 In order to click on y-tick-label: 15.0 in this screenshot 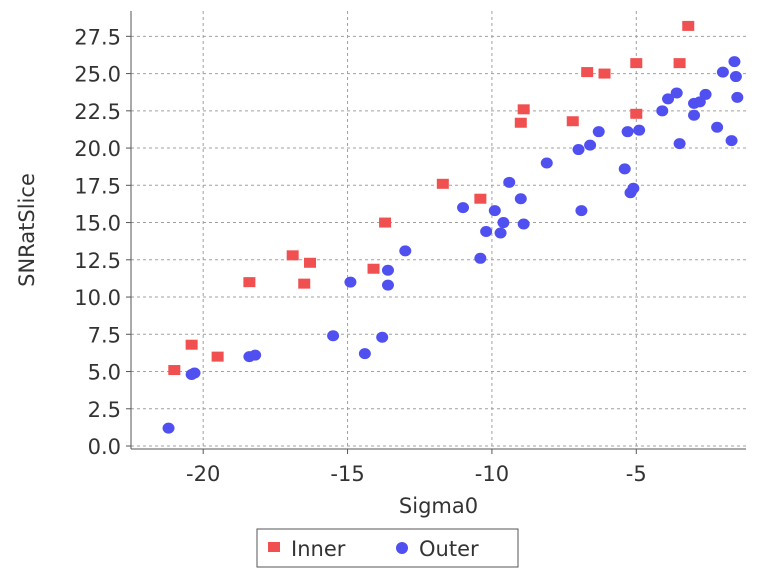, I will do `click(97, 224)`.